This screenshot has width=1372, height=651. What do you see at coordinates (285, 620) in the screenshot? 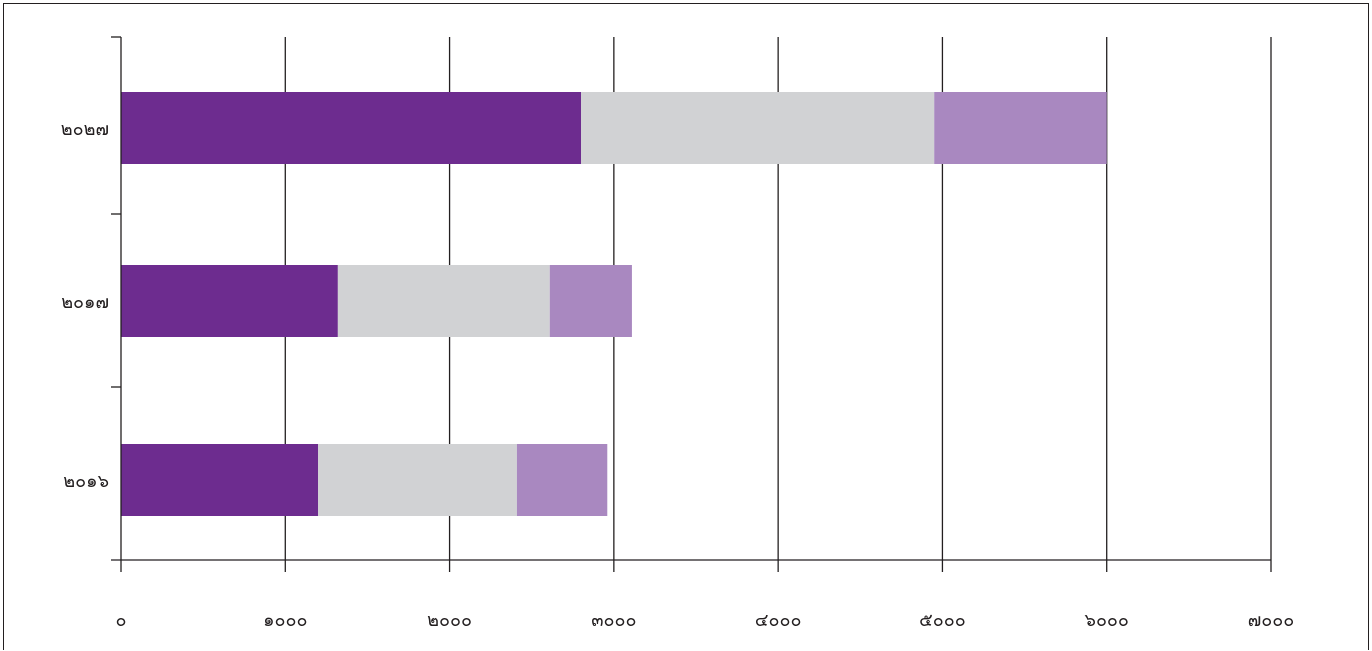
I see `x-tick-label-1000: ๑๐๐๐` at bounding box center [285, 620].